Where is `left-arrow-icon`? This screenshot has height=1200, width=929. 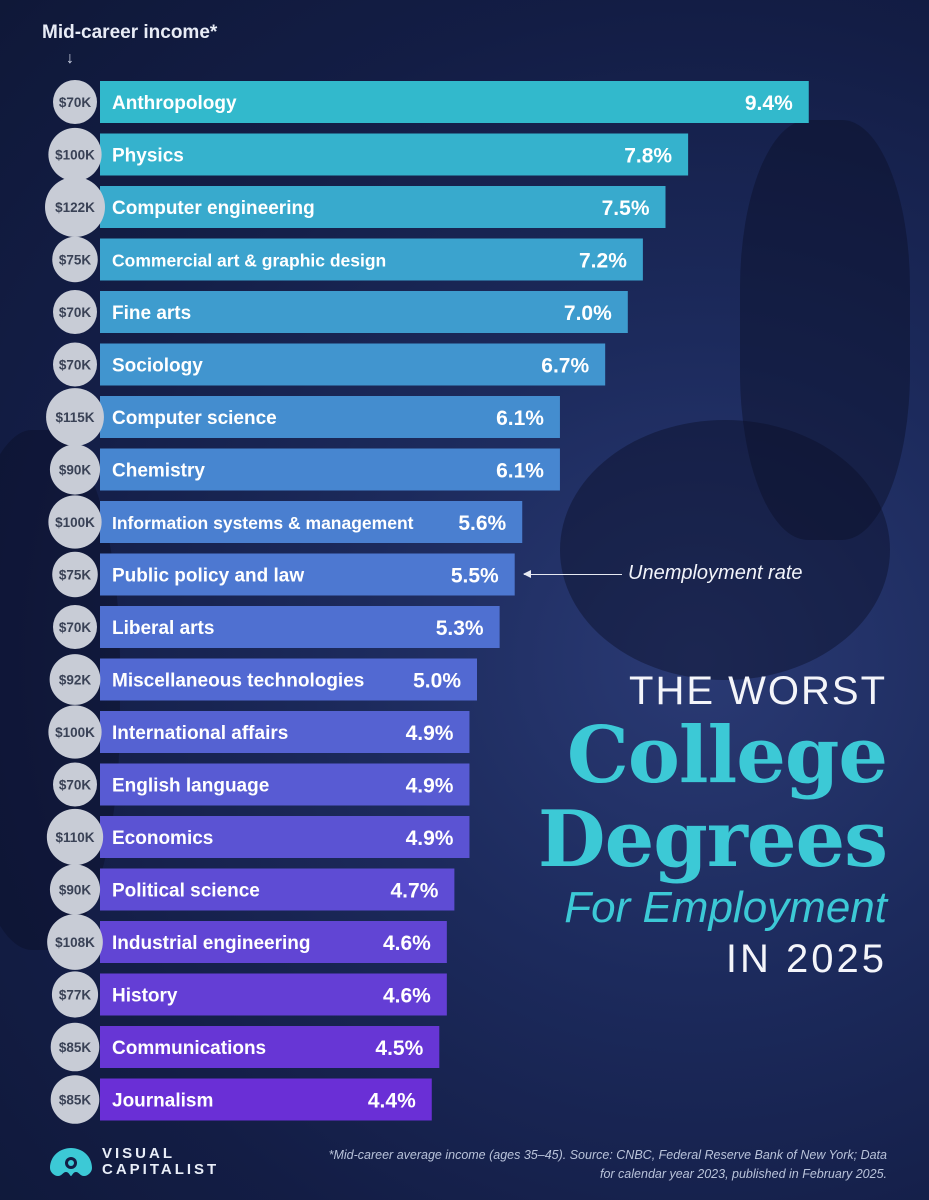
left-arrow-icon is located at coordinates (572, 574).